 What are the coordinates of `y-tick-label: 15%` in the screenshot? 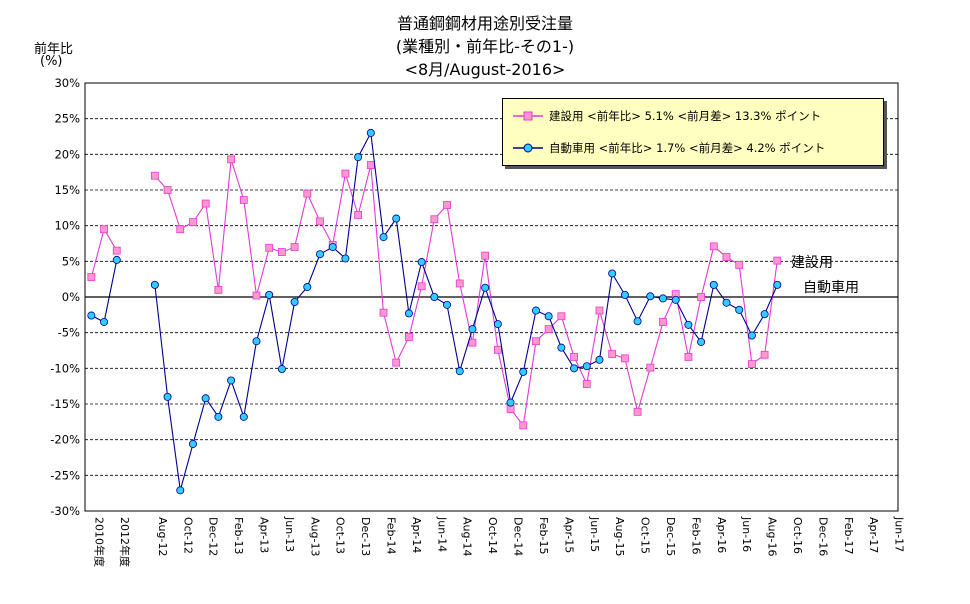 It's located at (67, 190).